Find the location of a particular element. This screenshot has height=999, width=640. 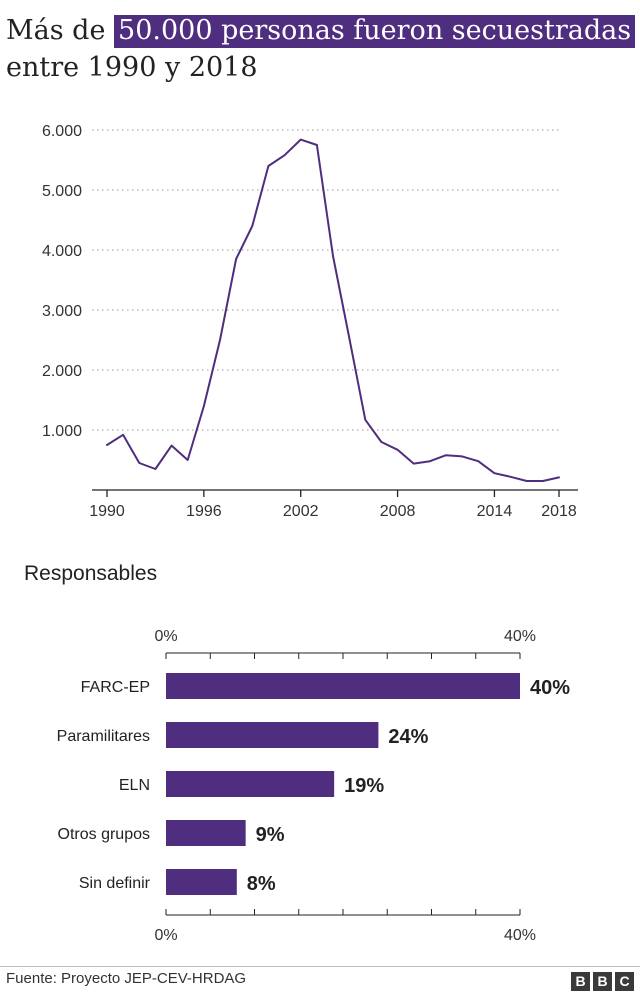

x-tick-label: 2002 is located at coordinates (301, 511).